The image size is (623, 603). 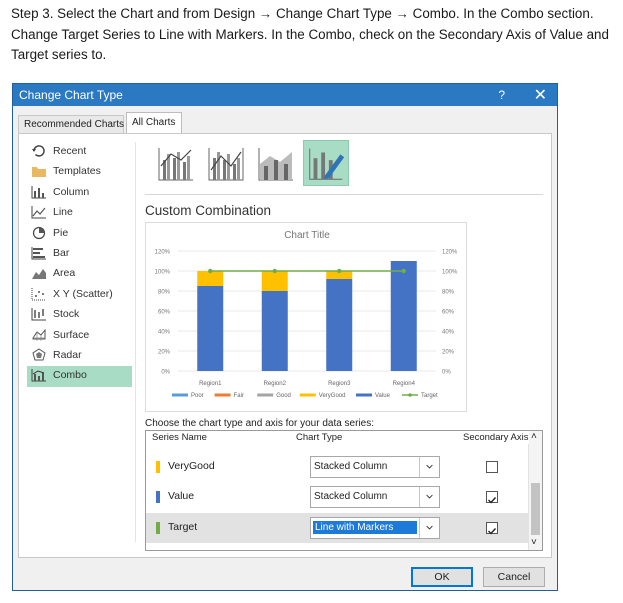 What do you see at coordinates (38, 294) in the screenshot?
I see `scatter-chart-icon` at bounding box center [38, 294].